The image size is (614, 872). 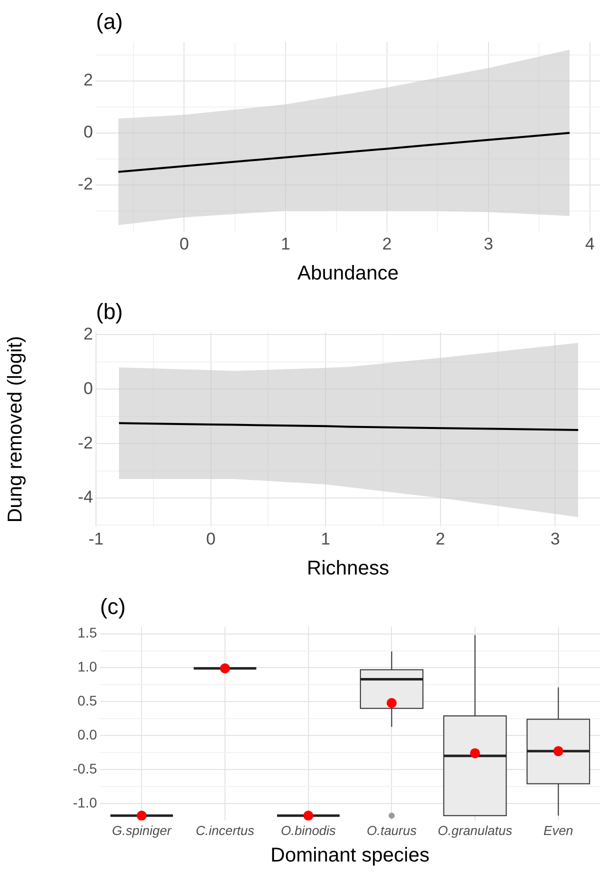 I want to click on y-tick-label: 0.5, so click(x=88, y=700).